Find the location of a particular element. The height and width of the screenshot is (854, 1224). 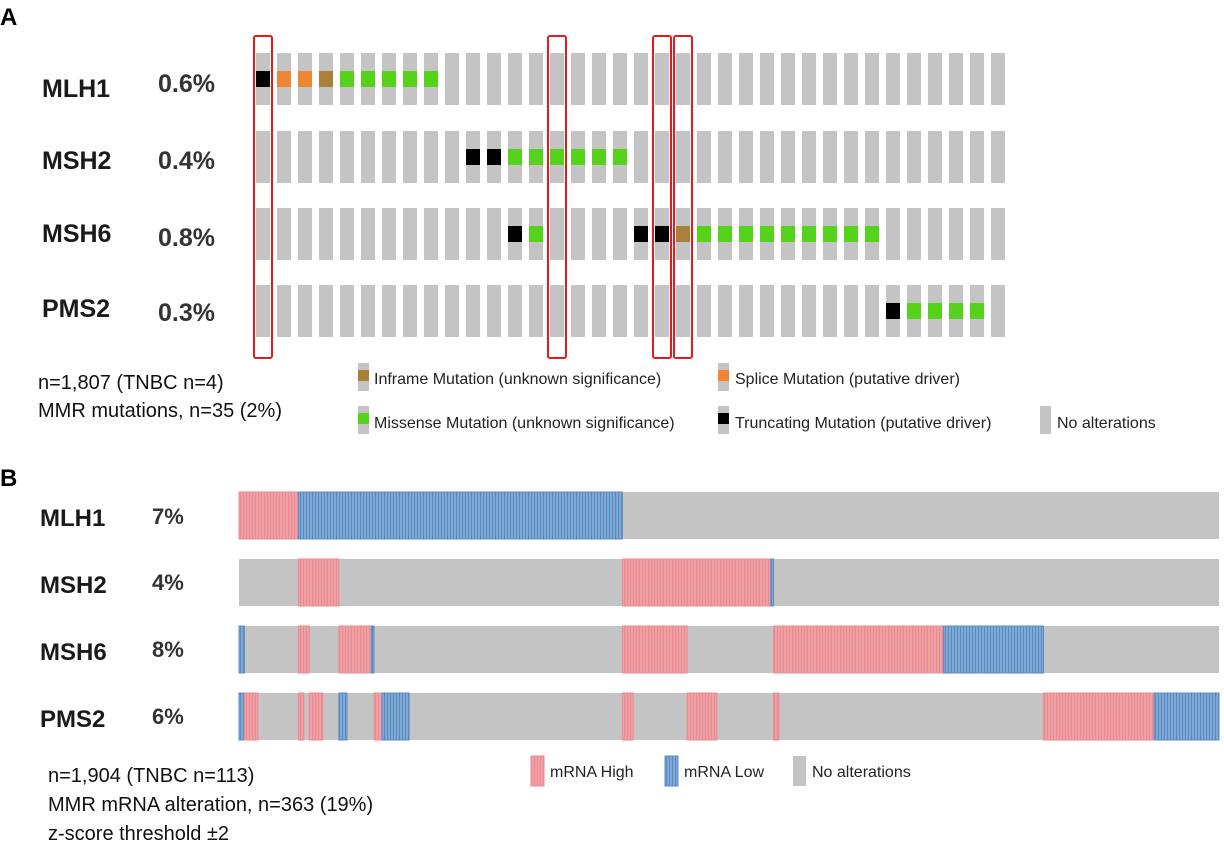

gene-label-pms2: PMS2 is located at coordinates (76, 309).